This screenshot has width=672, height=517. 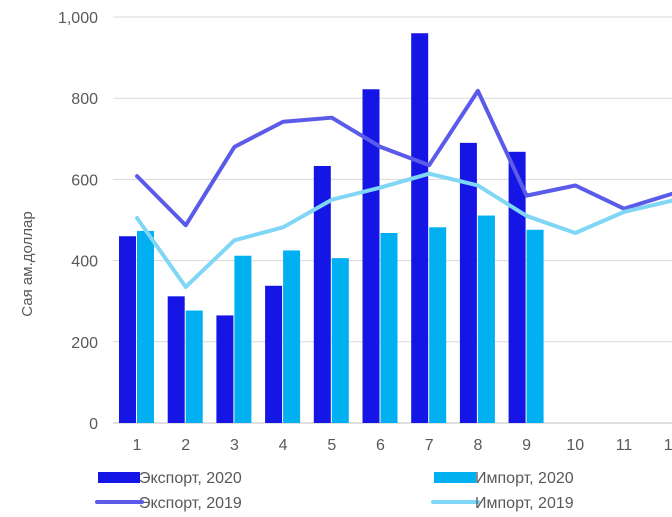 I want to click on y-tick-label: 0, so click(x=93, y=424).